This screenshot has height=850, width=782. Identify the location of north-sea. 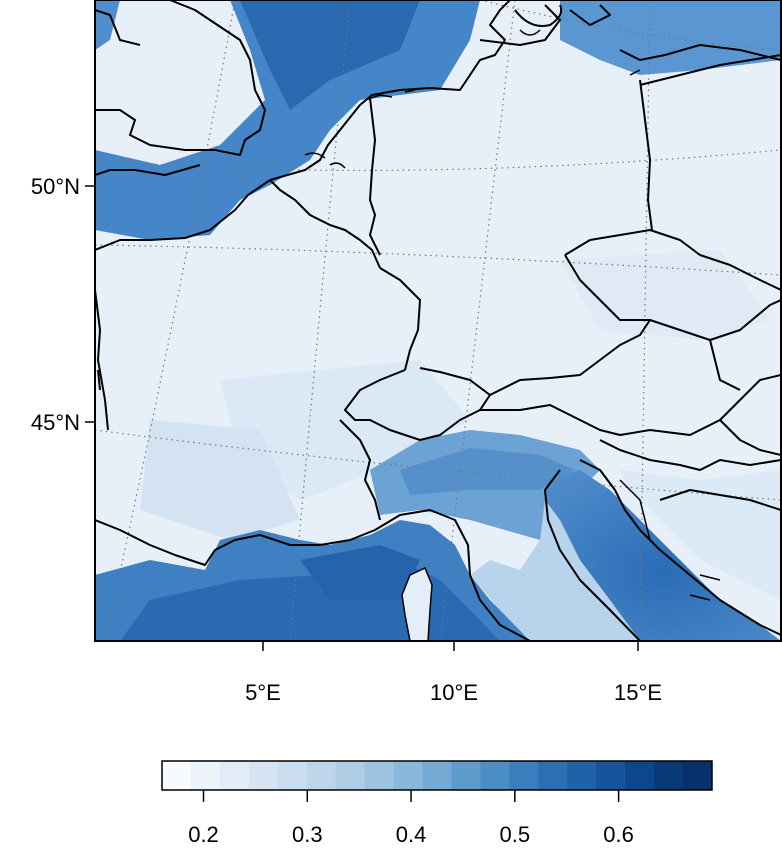
(287, 120).